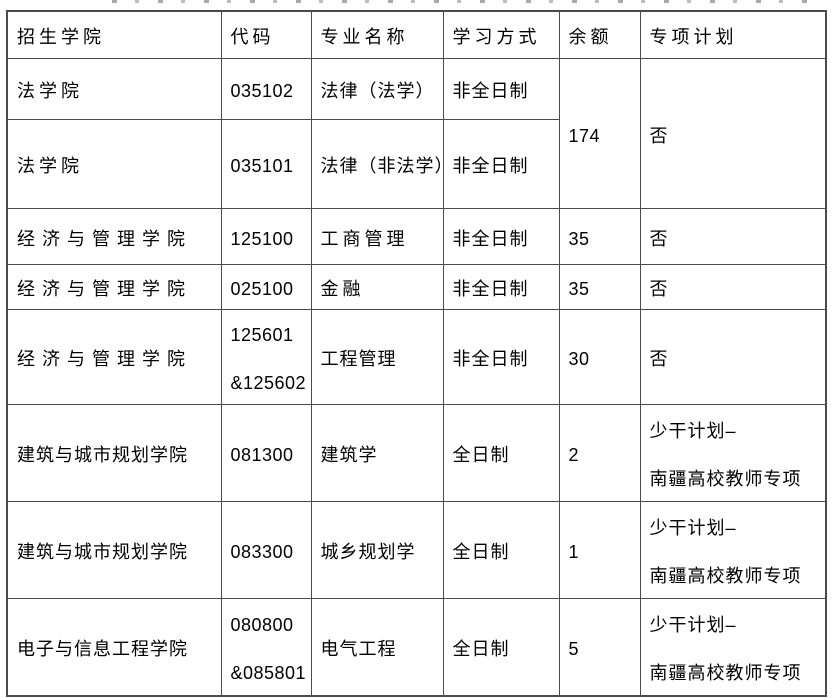  What do you see at coordinates (733, 133) in the screenshot?
I see `cell-plan-merged: 否` at bounding box center [733, 133].